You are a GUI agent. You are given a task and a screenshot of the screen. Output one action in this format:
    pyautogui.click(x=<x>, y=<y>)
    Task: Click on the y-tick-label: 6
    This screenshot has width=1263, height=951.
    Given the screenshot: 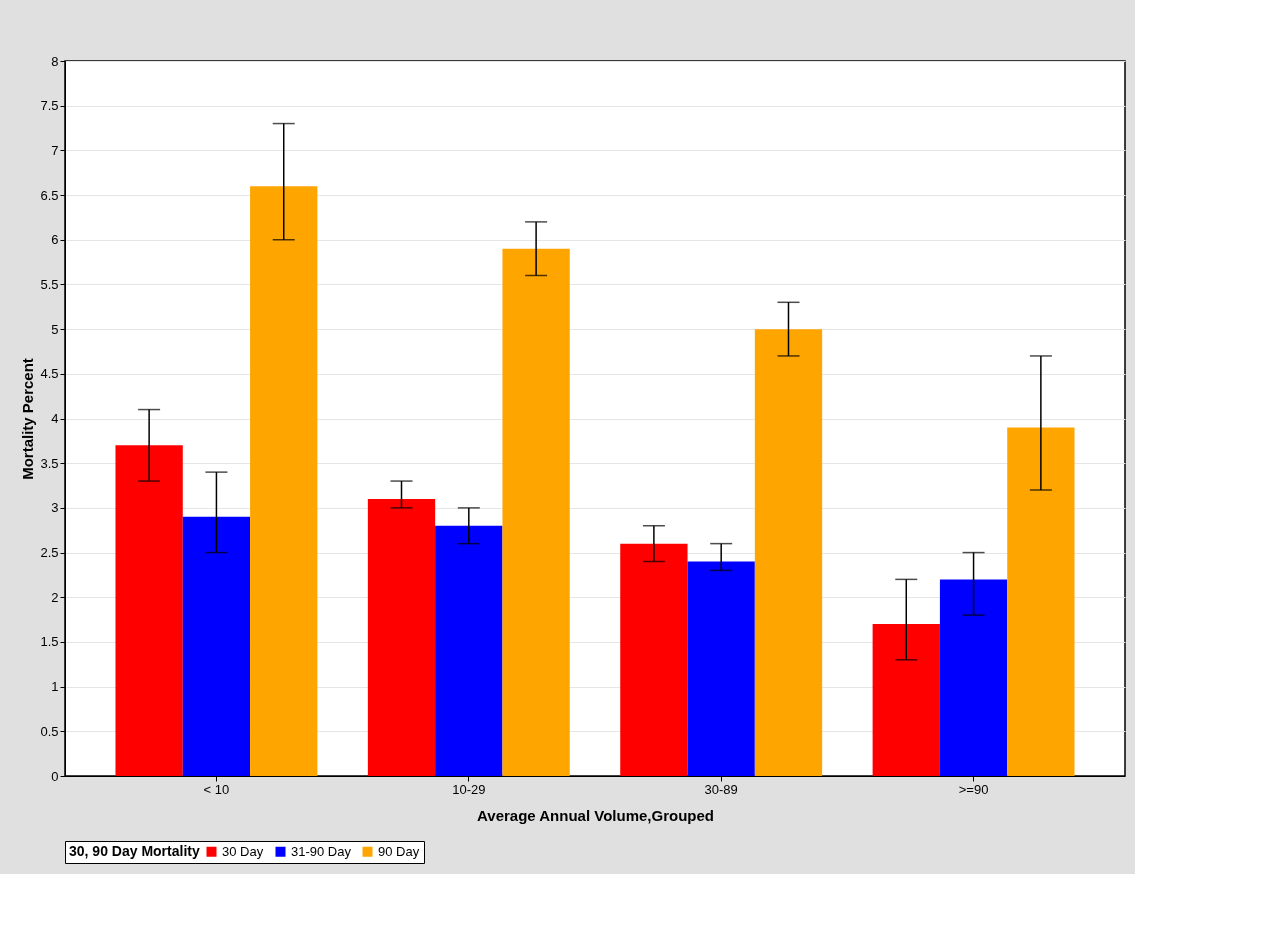 What is the action you would take?
    pyautogui.click(x=55, y=240)
    